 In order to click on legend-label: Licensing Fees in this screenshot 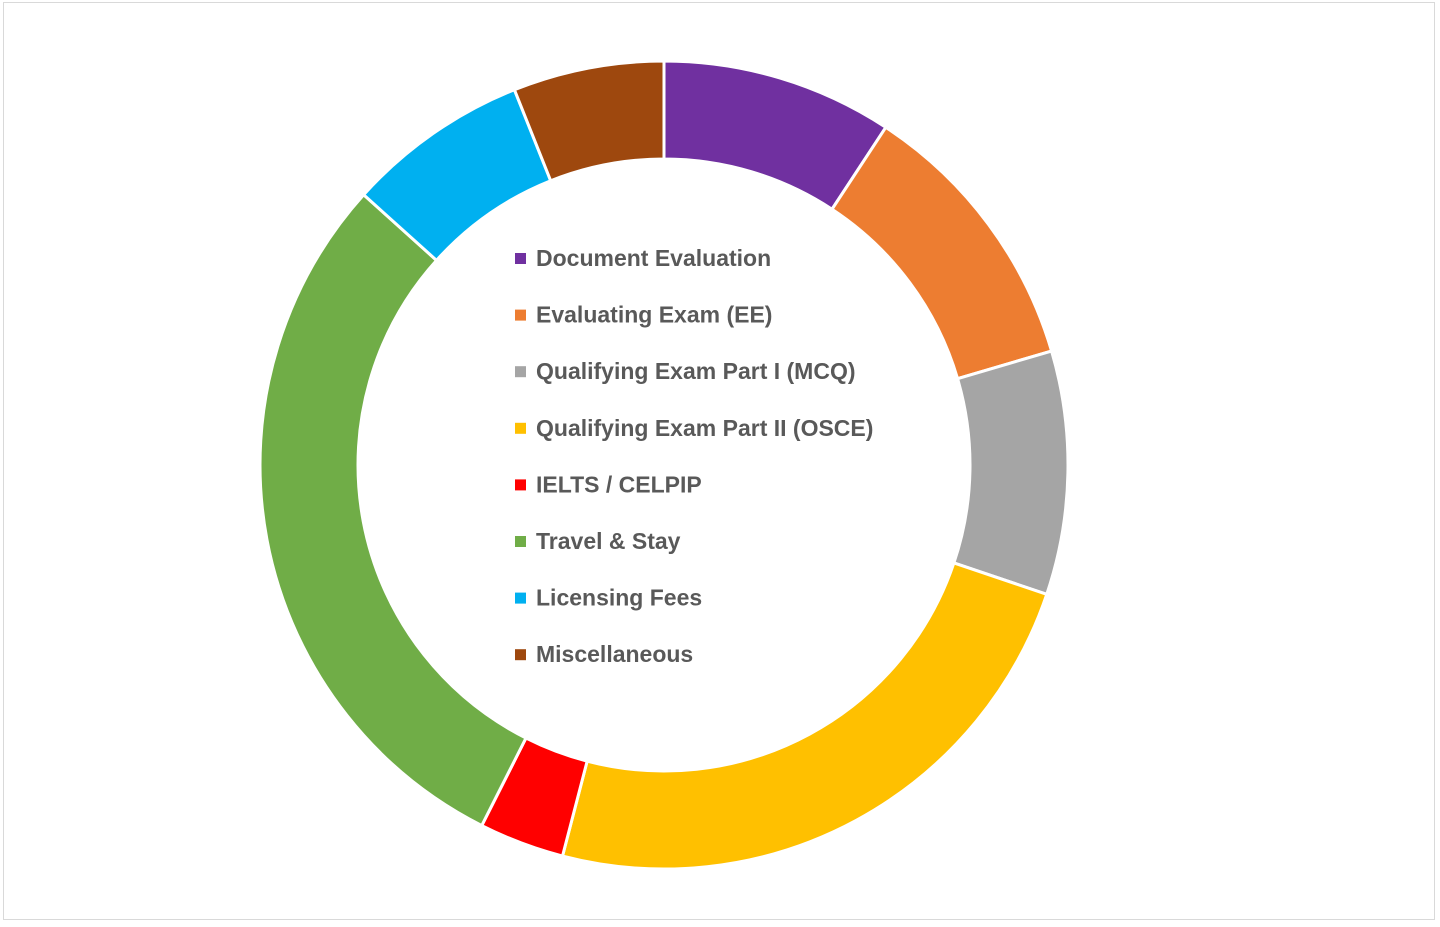, I will do `click(619, 598)`.